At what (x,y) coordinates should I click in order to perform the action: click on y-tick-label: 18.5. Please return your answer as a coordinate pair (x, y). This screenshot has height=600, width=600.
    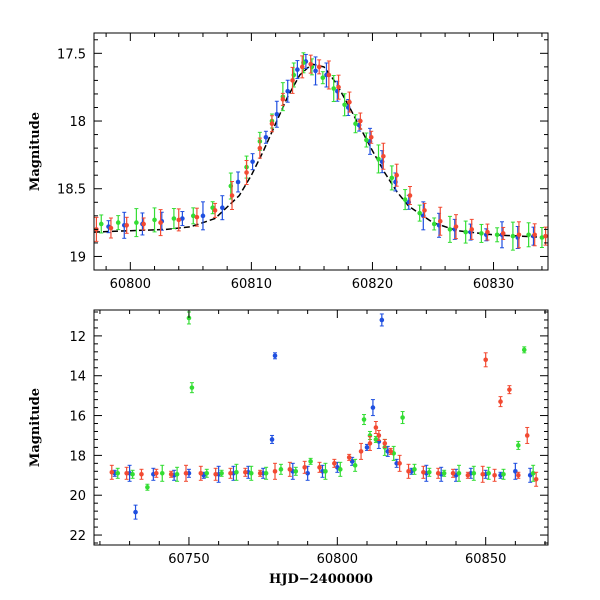
    Looking at the image, I should click on (71, 190).